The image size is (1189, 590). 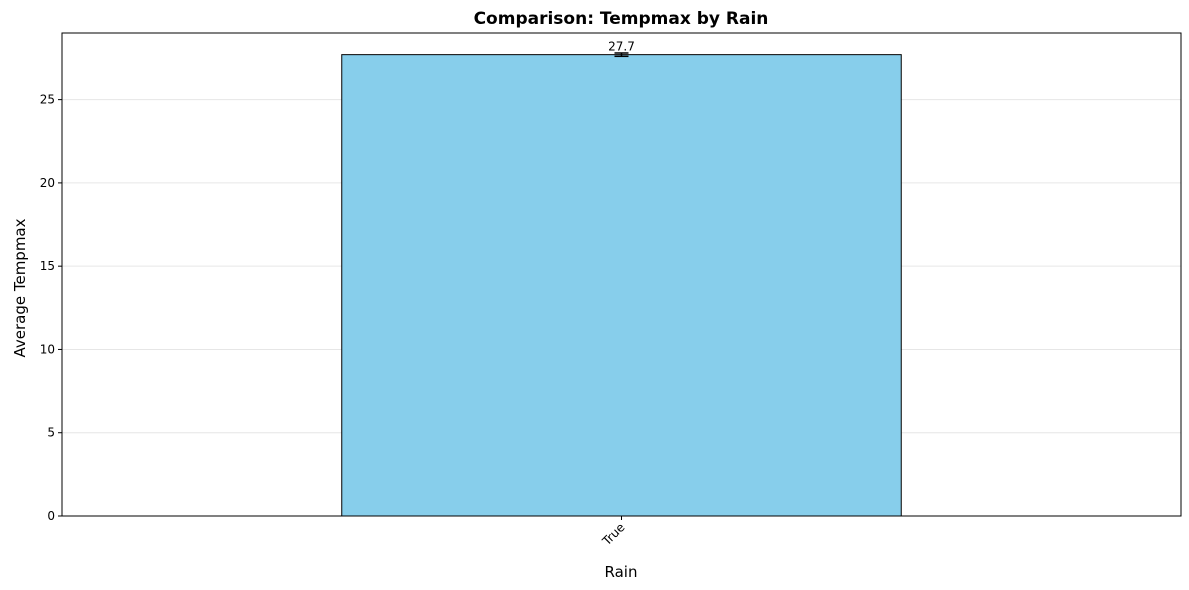 I want to click on x-axis-ticks: True, so click(x=613, y=532).